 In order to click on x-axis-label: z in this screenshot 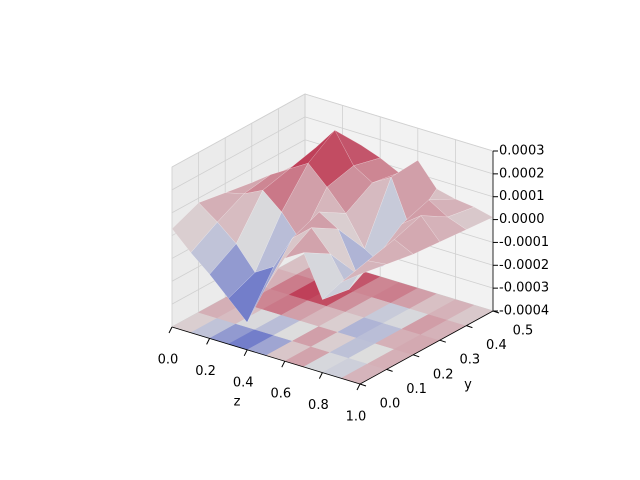, I will do `click(237, 402)`.